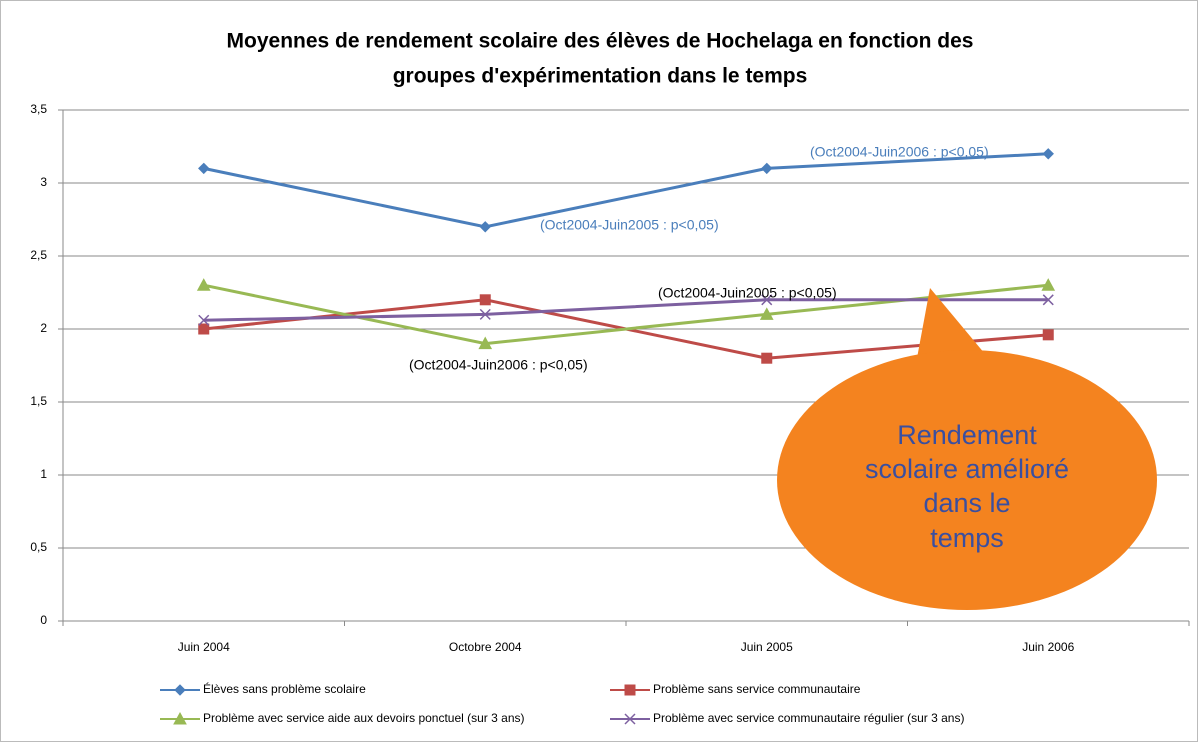 Image resolution: width=1199 pixels, height=742 pixels. What do you see at coordinates (757, 689) in the screenshot?
I see `legend-label: Problème sans service communautaire` at bounding box center [757, 689].